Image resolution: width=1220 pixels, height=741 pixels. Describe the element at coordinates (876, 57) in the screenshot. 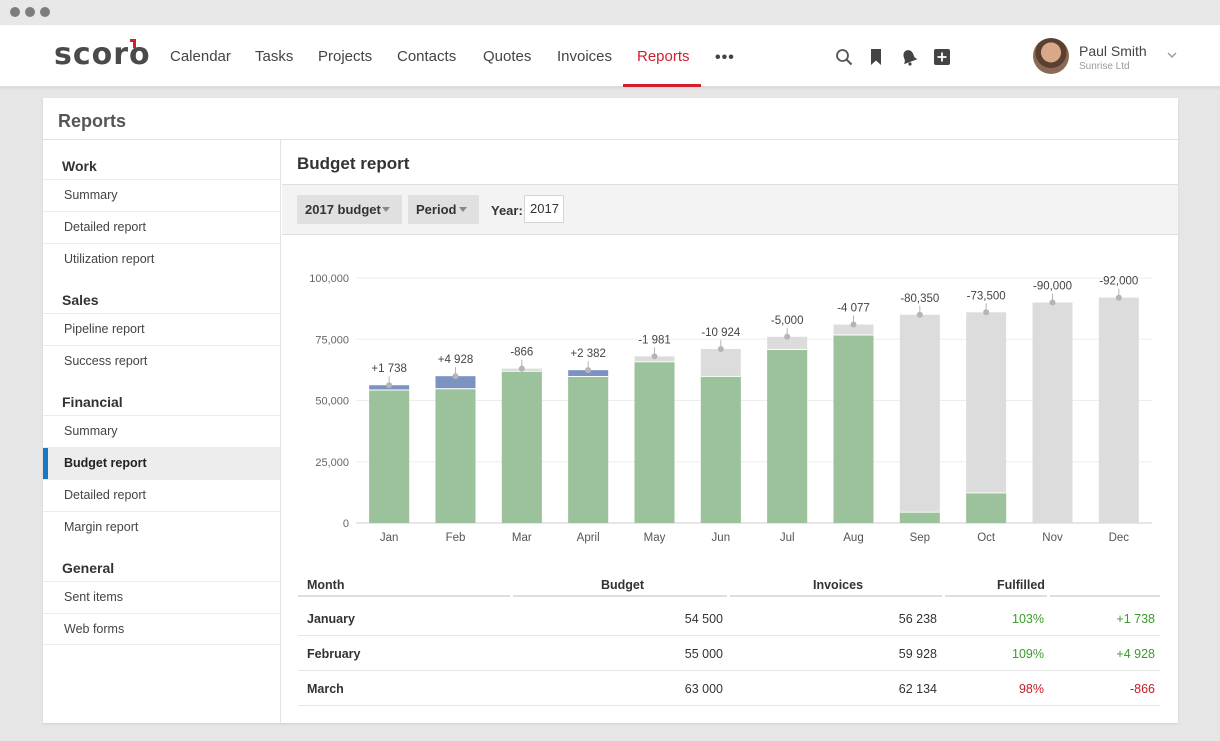

I see `bookmark-icon` at that location.